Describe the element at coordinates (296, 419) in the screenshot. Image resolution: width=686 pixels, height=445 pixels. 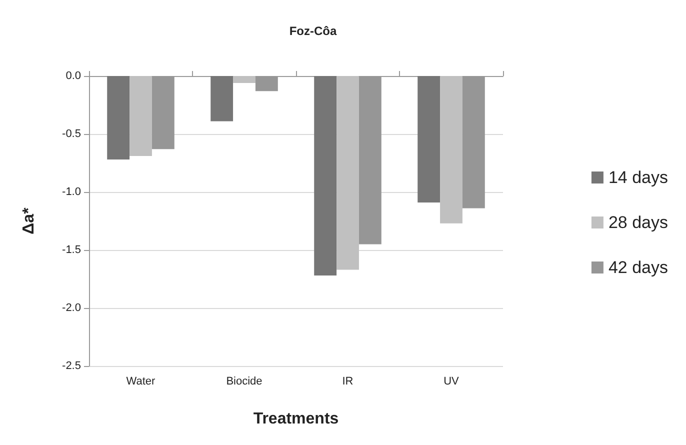
I see `x-axis-title: Treatments` at that location.